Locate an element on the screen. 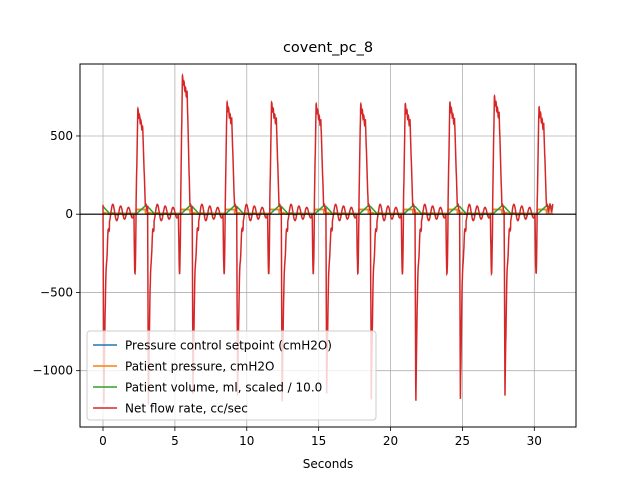 The width and height of the screenshot is (640, 484). x-tick-label: 25 is located at coordinates (462, 441).